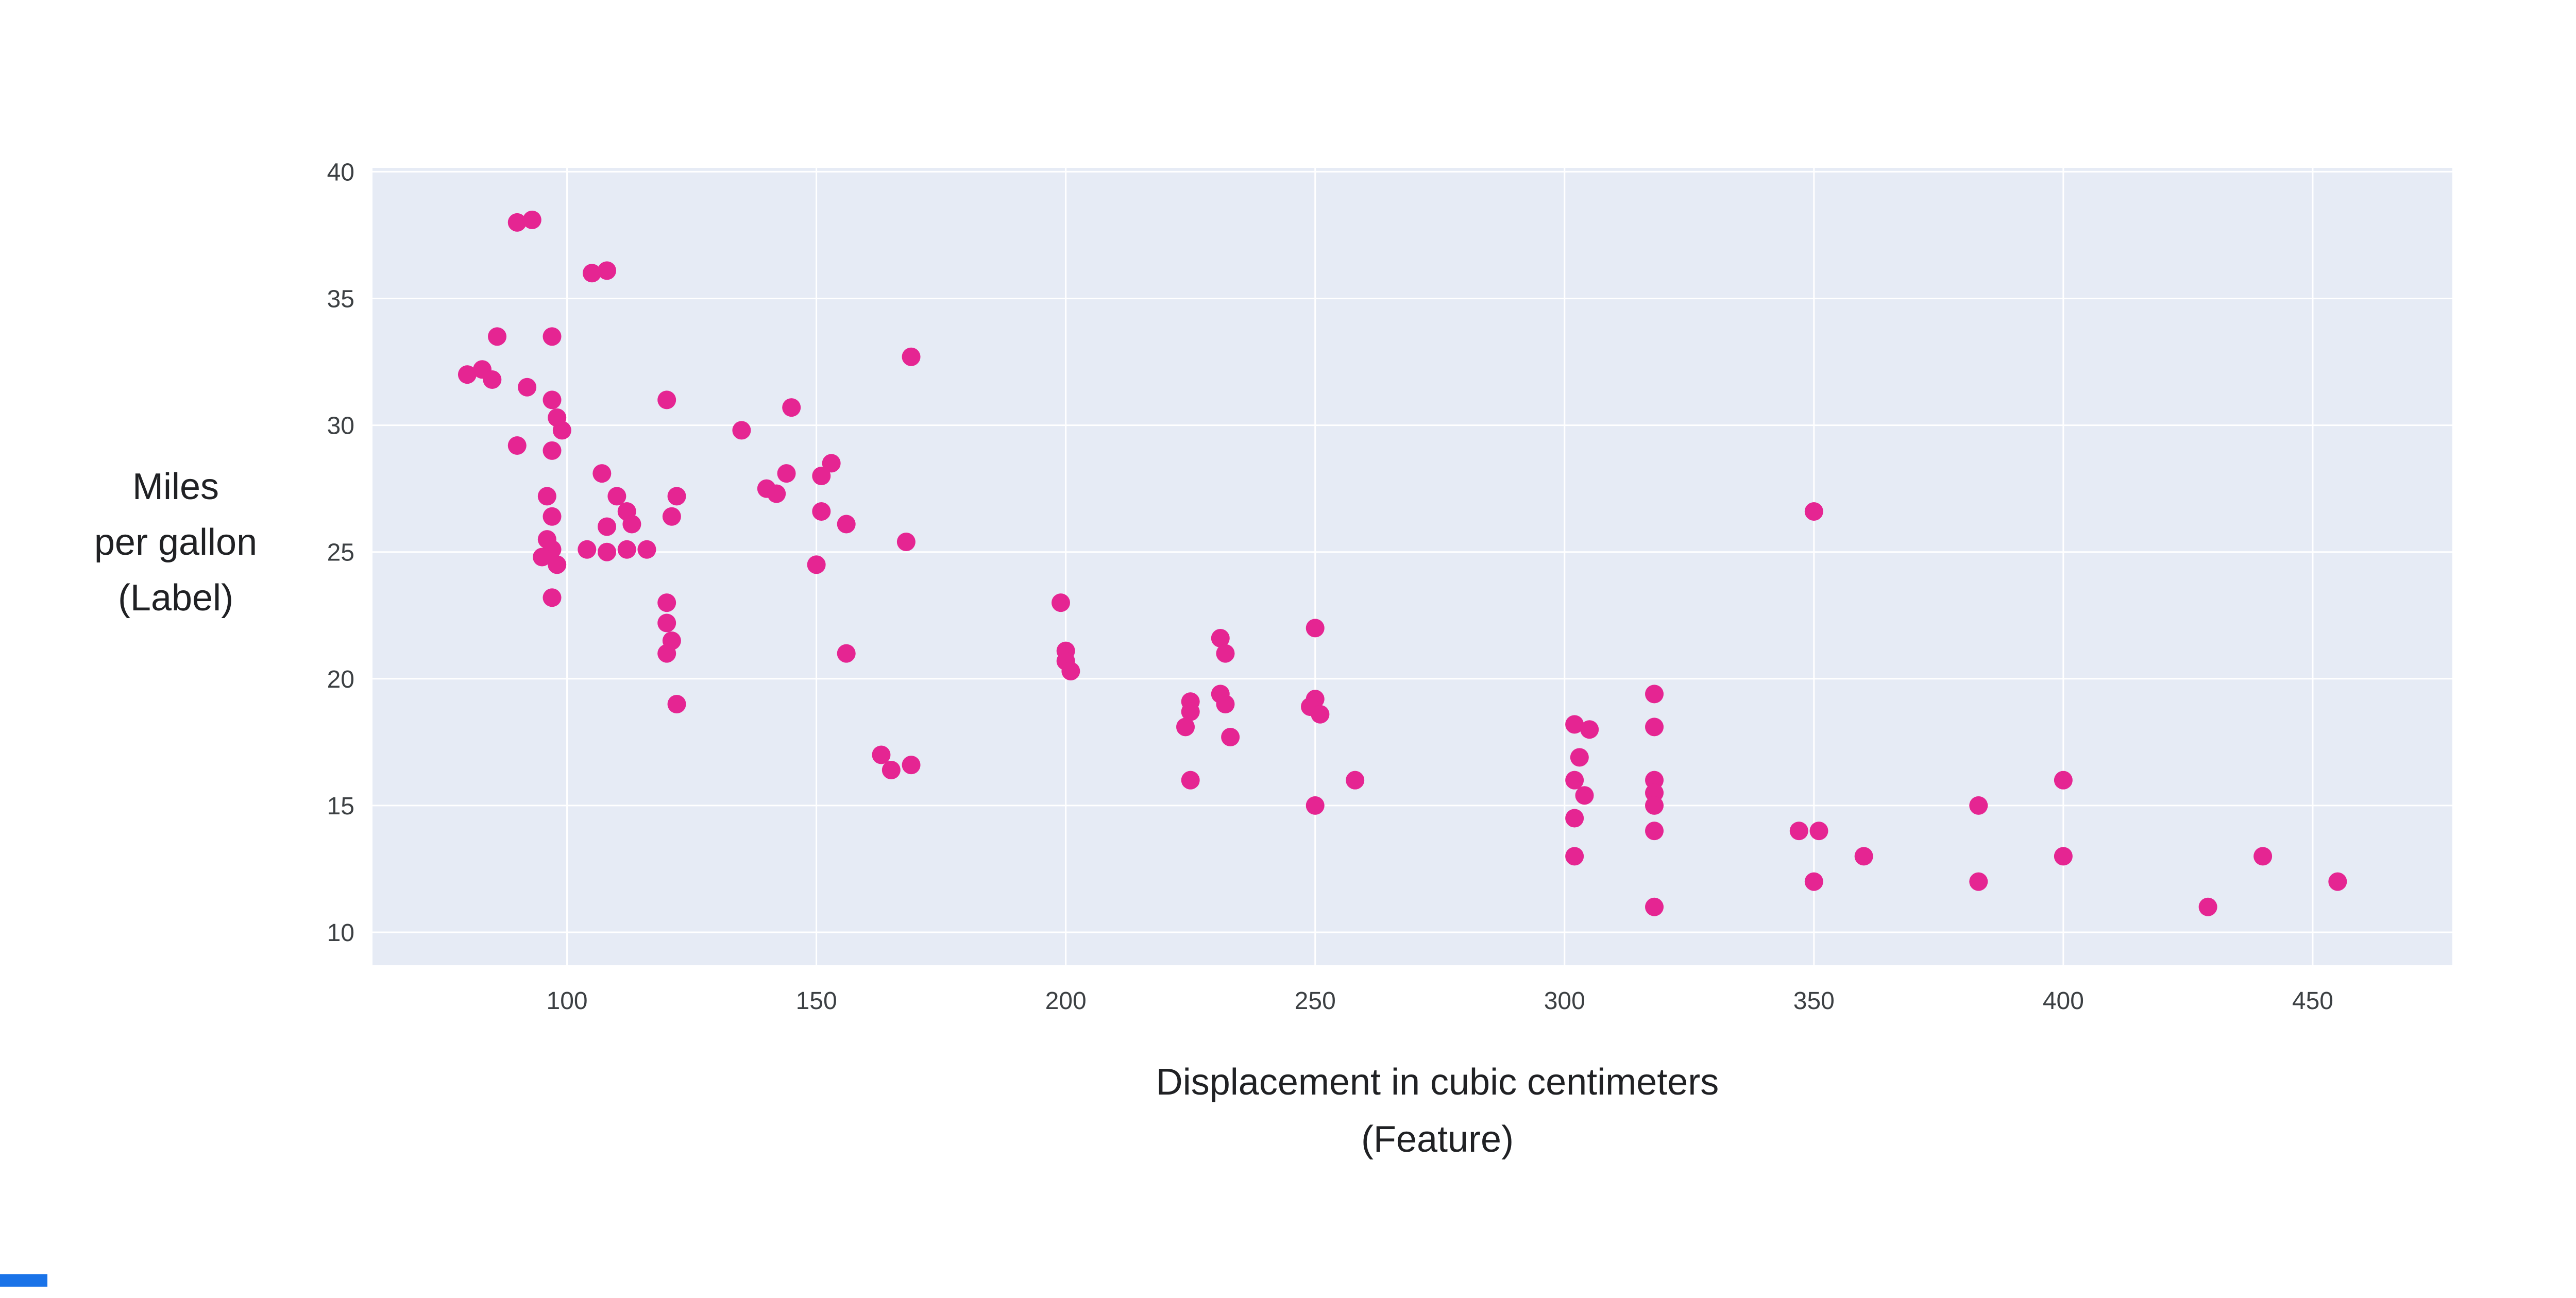  I want to click on y-axis-title-line: Miles, so click(175, 486).